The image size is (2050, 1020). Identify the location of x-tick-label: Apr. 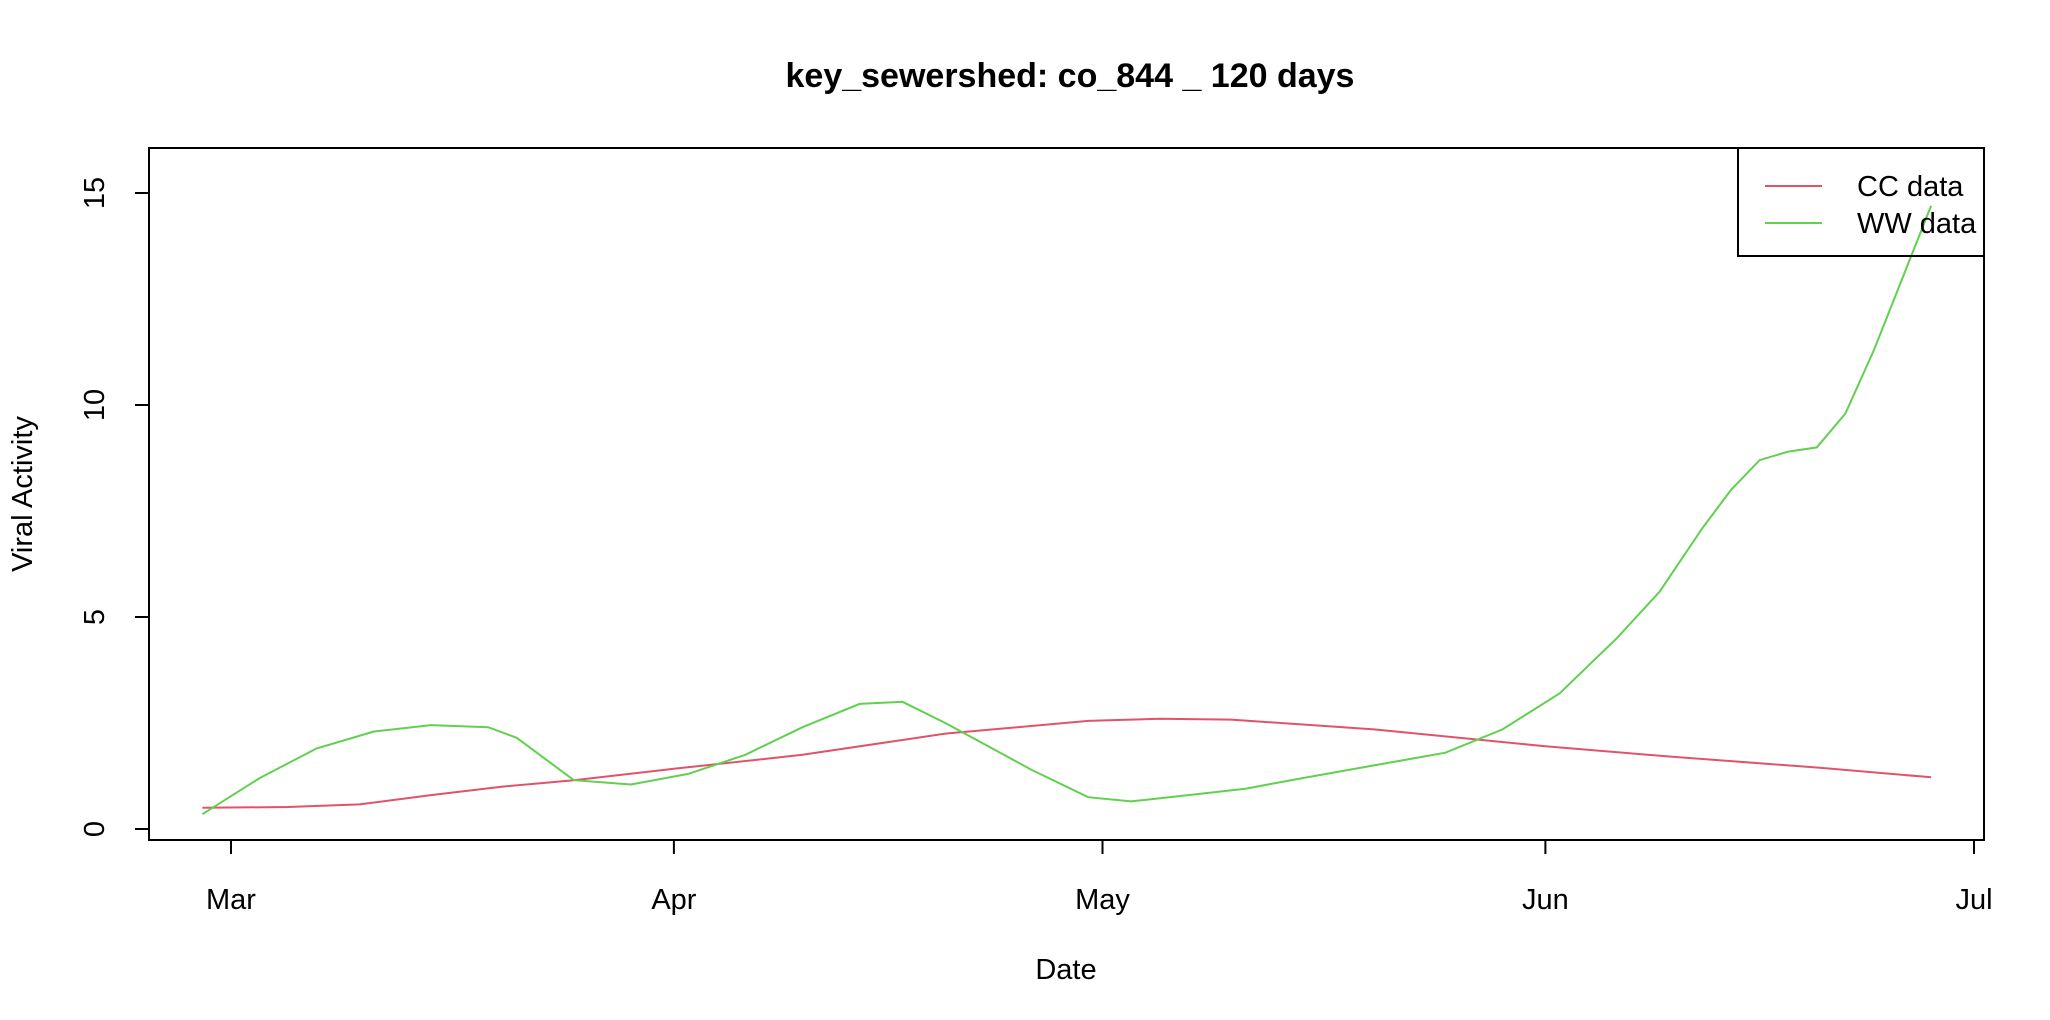
(673, 900).